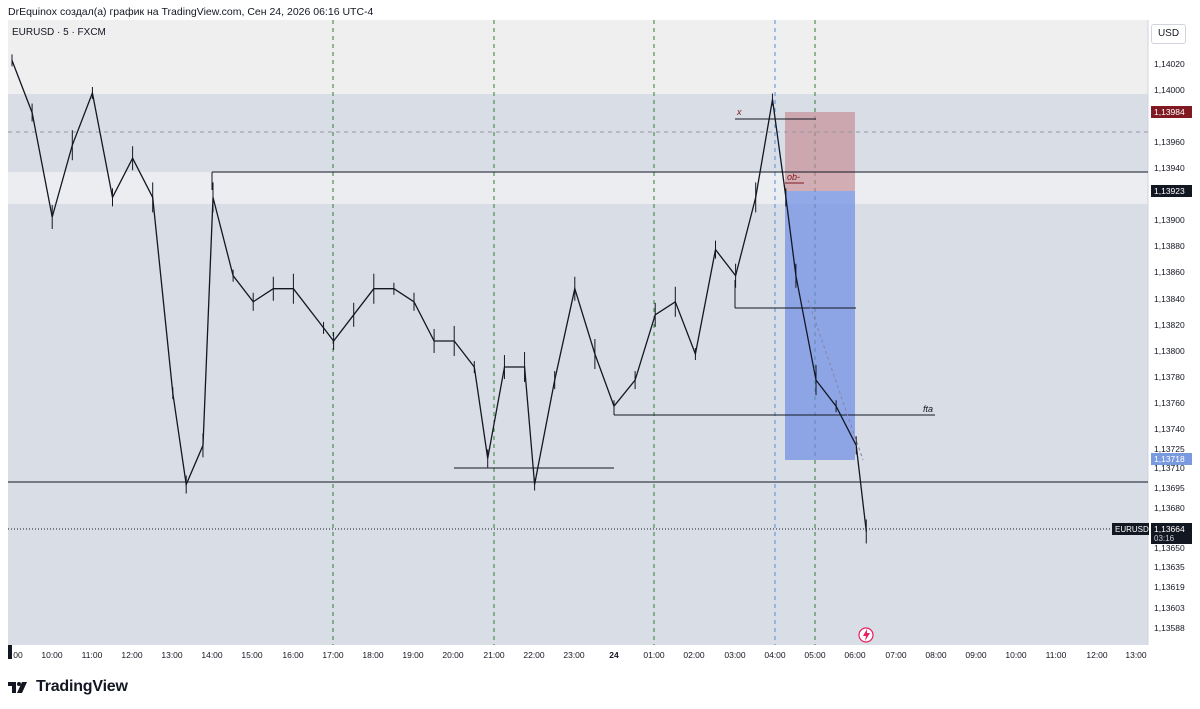 This screenshot has width=1200, height=709. I want to click on time-tick: 05:00, so click(815, 655).